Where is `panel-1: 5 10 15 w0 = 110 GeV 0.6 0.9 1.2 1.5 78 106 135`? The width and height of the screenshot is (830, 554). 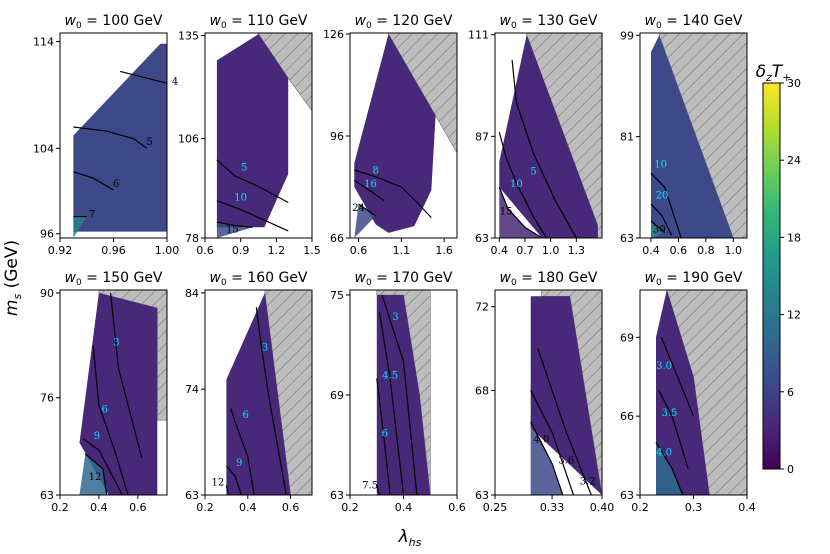
panel-1: 5 10 15 w0 = 110 GeV 0.6 0.9 1.2 1.5 78 106 135 is located at coordinates (249, 135).